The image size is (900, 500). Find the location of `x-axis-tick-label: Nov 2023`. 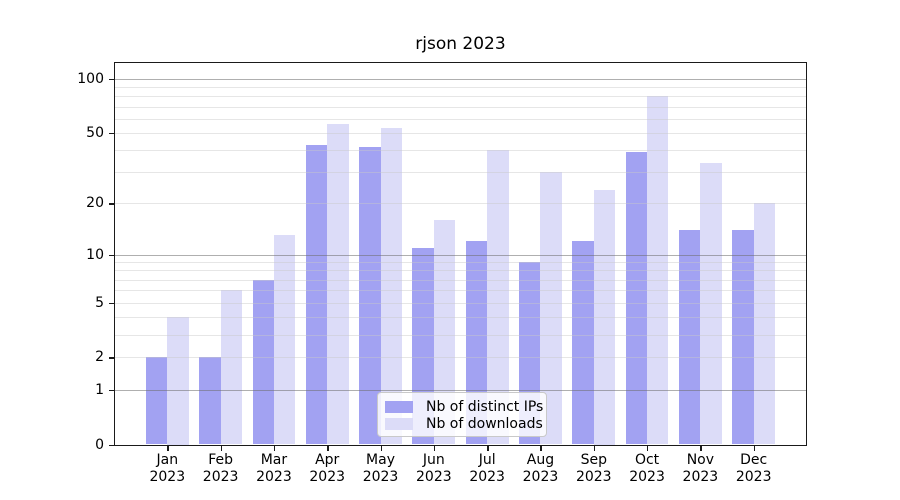

x-axis-tick-label: Nov 2023 is located at coordinates (700, 468).